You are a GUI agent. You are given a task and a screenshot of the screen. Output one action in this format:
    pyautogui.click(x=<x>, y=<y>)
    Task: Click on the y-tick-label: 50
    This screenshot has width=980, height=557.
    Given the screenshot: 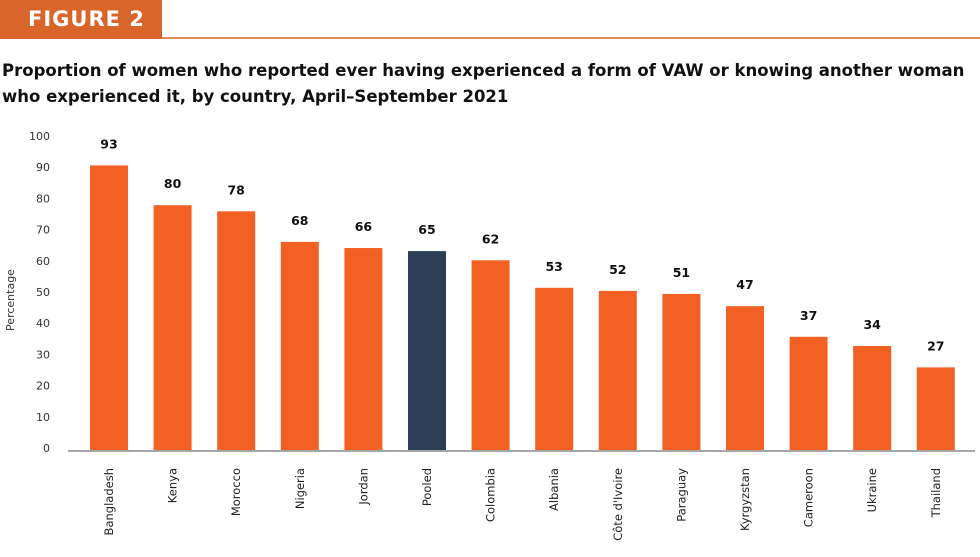 What is the action you would take?
    pyautogui.click(x=43, y=292)
    